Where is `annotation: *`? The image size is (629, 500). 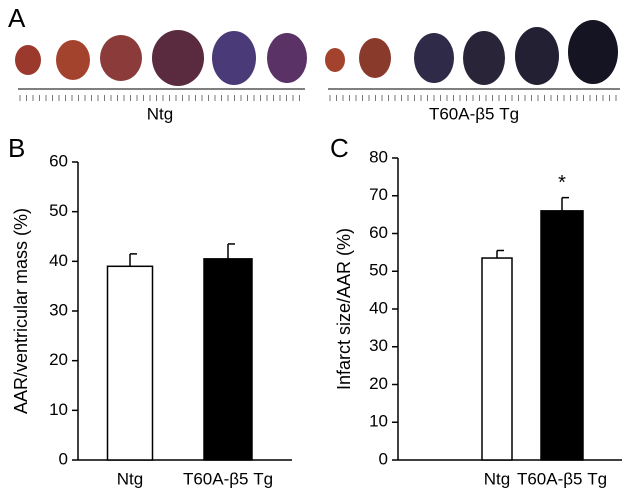
annotation: * is located at coordinates (562, 183).